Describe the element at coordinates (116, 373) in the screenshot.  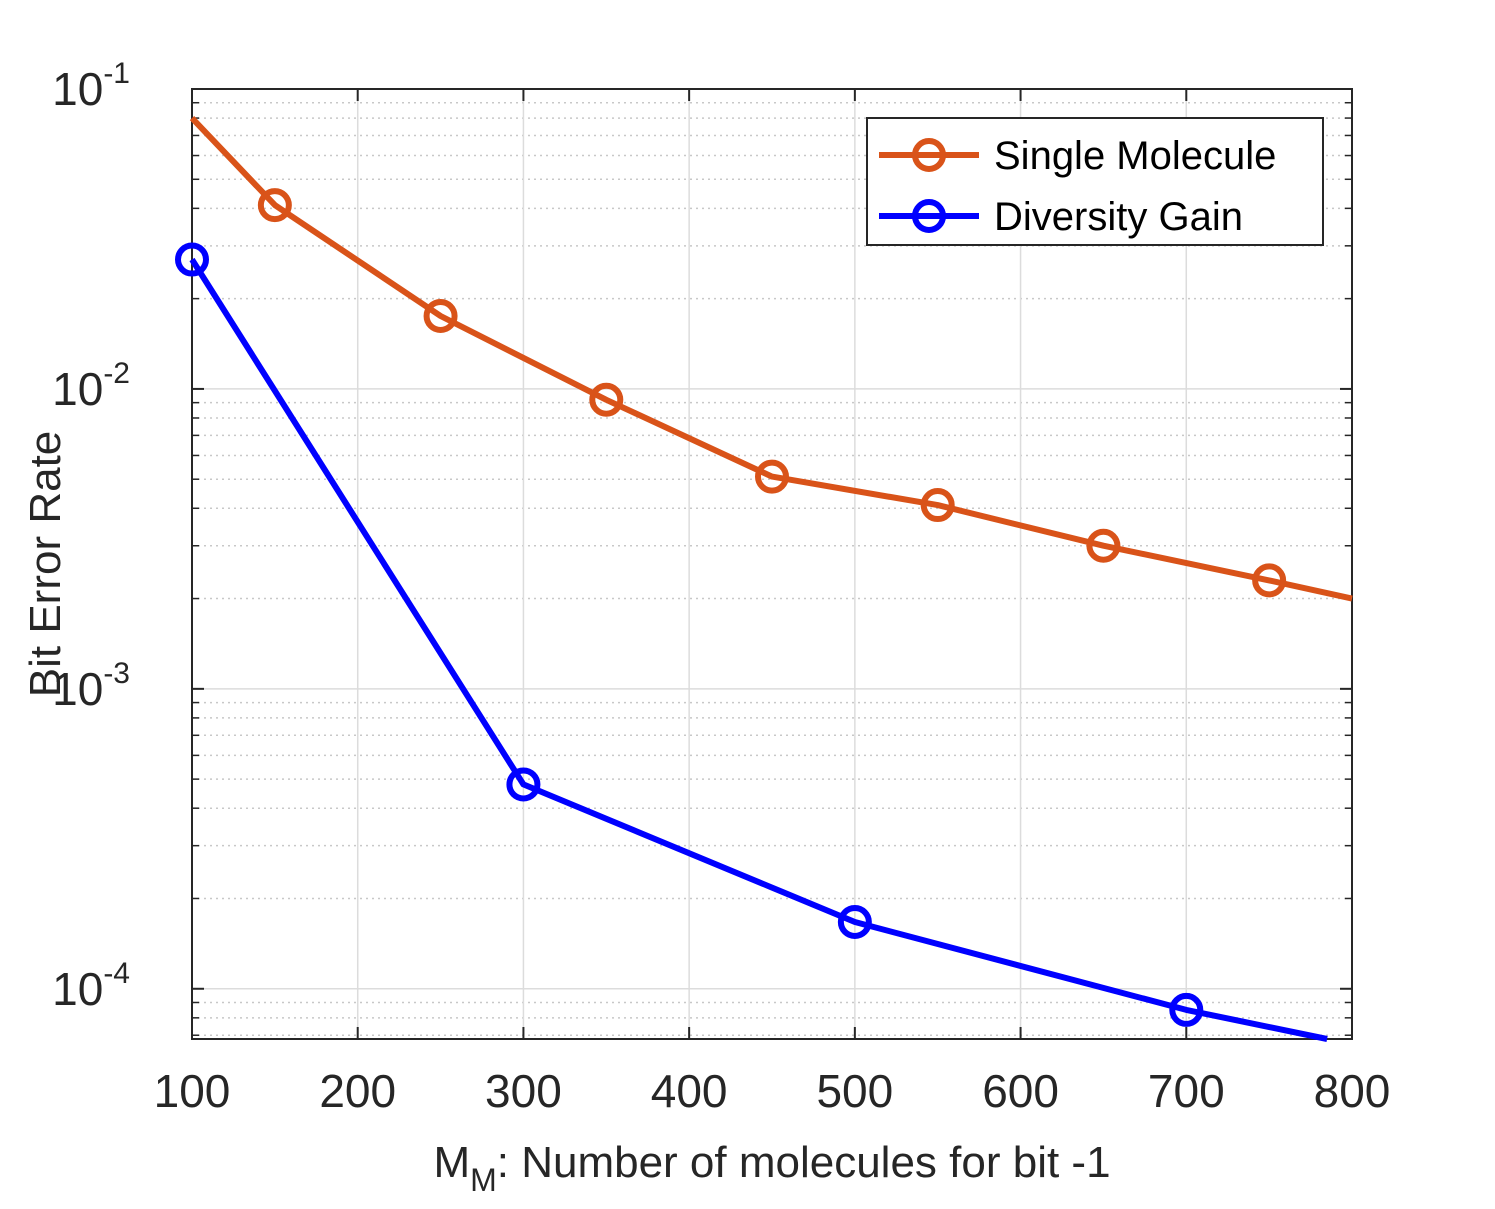
I see `y-tick-exponent: -2` at that location.